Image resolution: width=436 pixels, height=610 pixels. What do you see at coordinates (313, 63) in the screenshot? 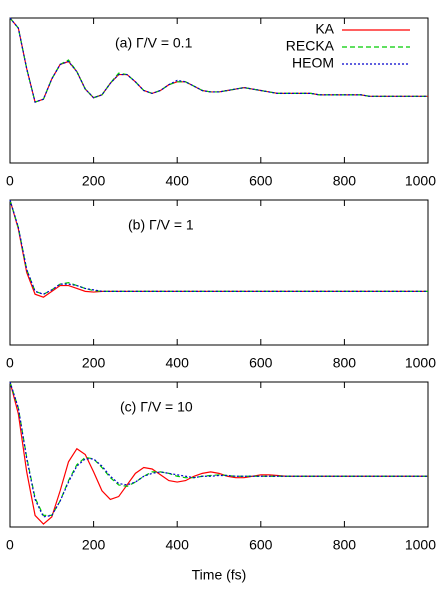
I see `legend-label: HEOM` at bounding box center [313, 63].